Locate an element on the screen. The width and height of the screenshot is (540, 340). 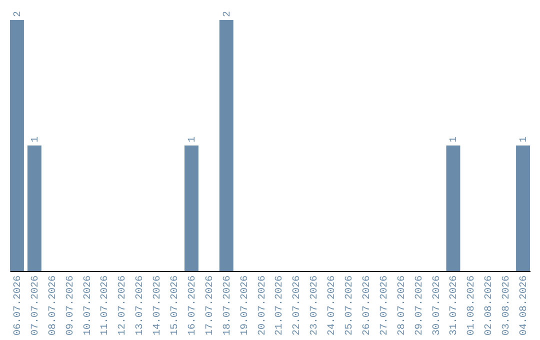
x-tick-label: 04.08.2026 is located at coordinates (524, 306).